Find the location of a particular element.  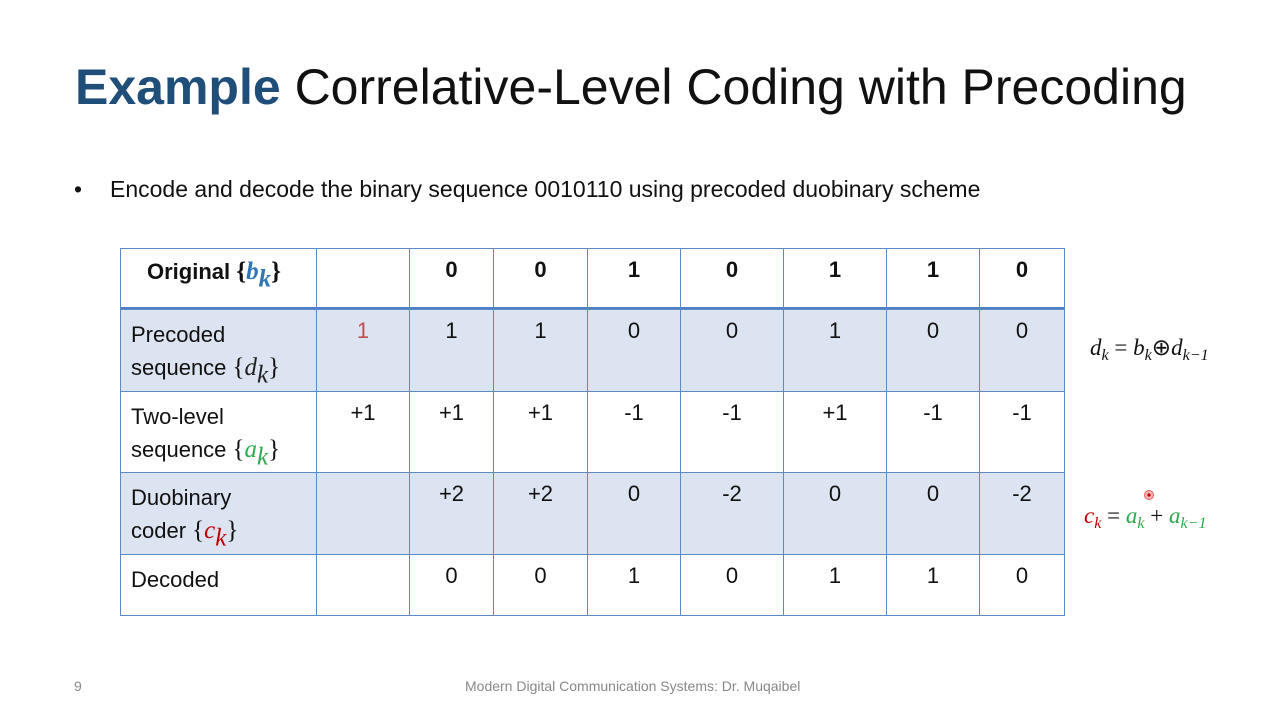

label-line: sequence {dk} is located at coordinates (223, 371).